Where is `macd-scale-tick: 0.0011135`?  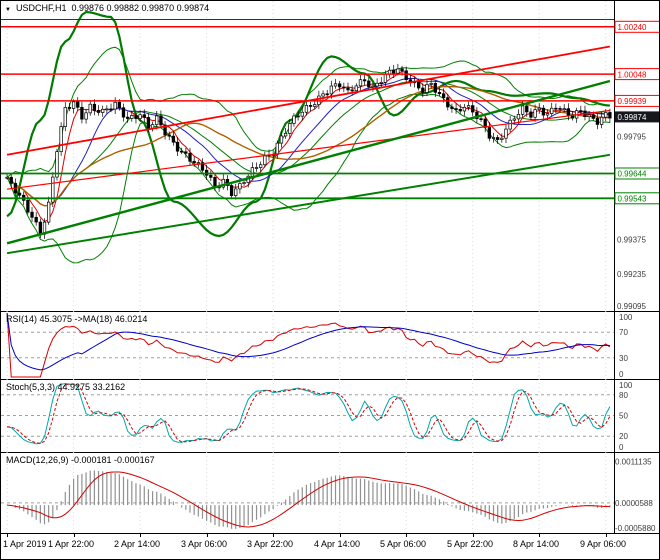
macd-scale-tick: 0.0011135 is located at coordinates (633, 462).